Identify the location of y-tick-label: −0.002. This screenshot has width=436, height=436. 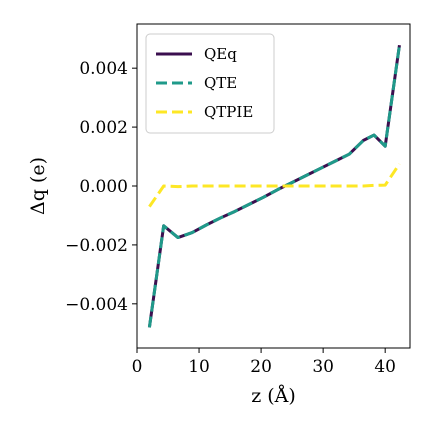
(96, 246).